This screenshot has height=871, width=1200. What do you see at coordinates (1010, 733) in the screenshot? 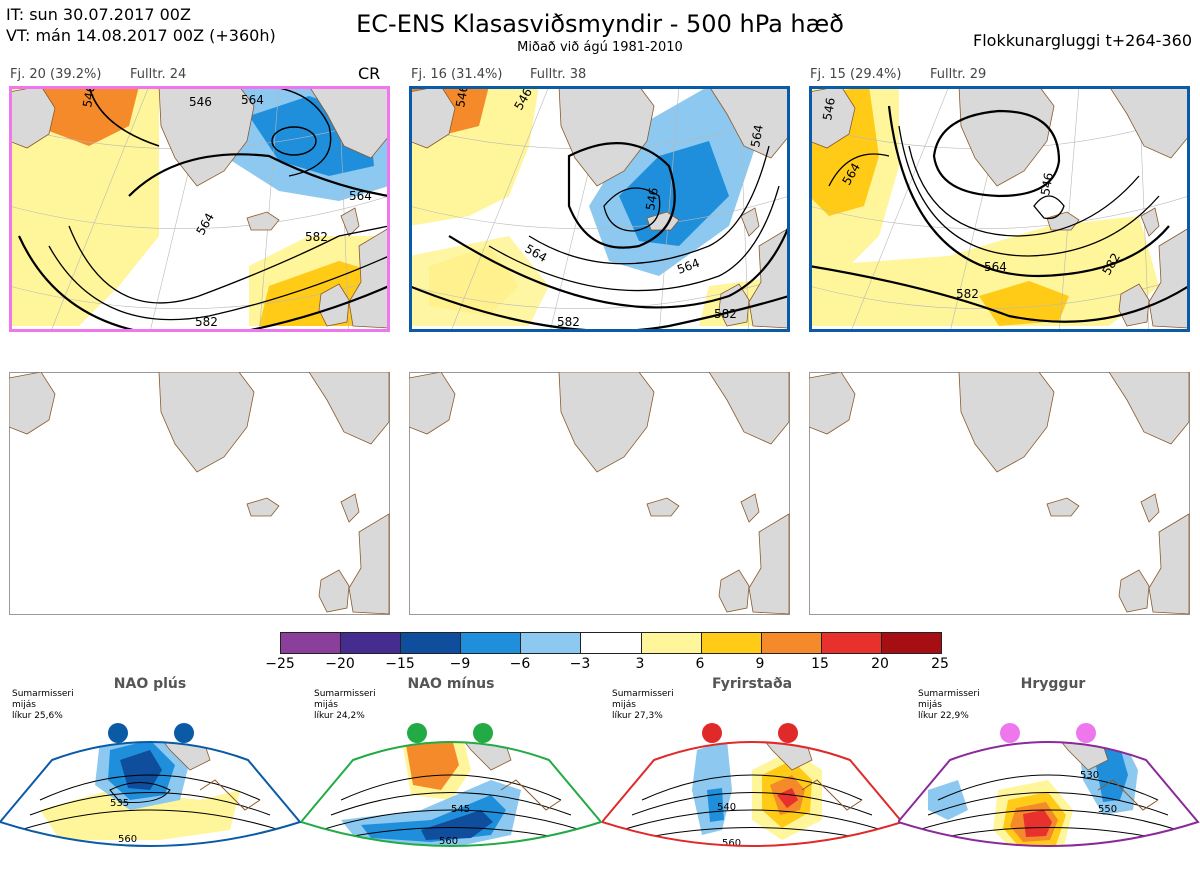
I see `regime-4-dot-left` at bounding box center [1010, 733].